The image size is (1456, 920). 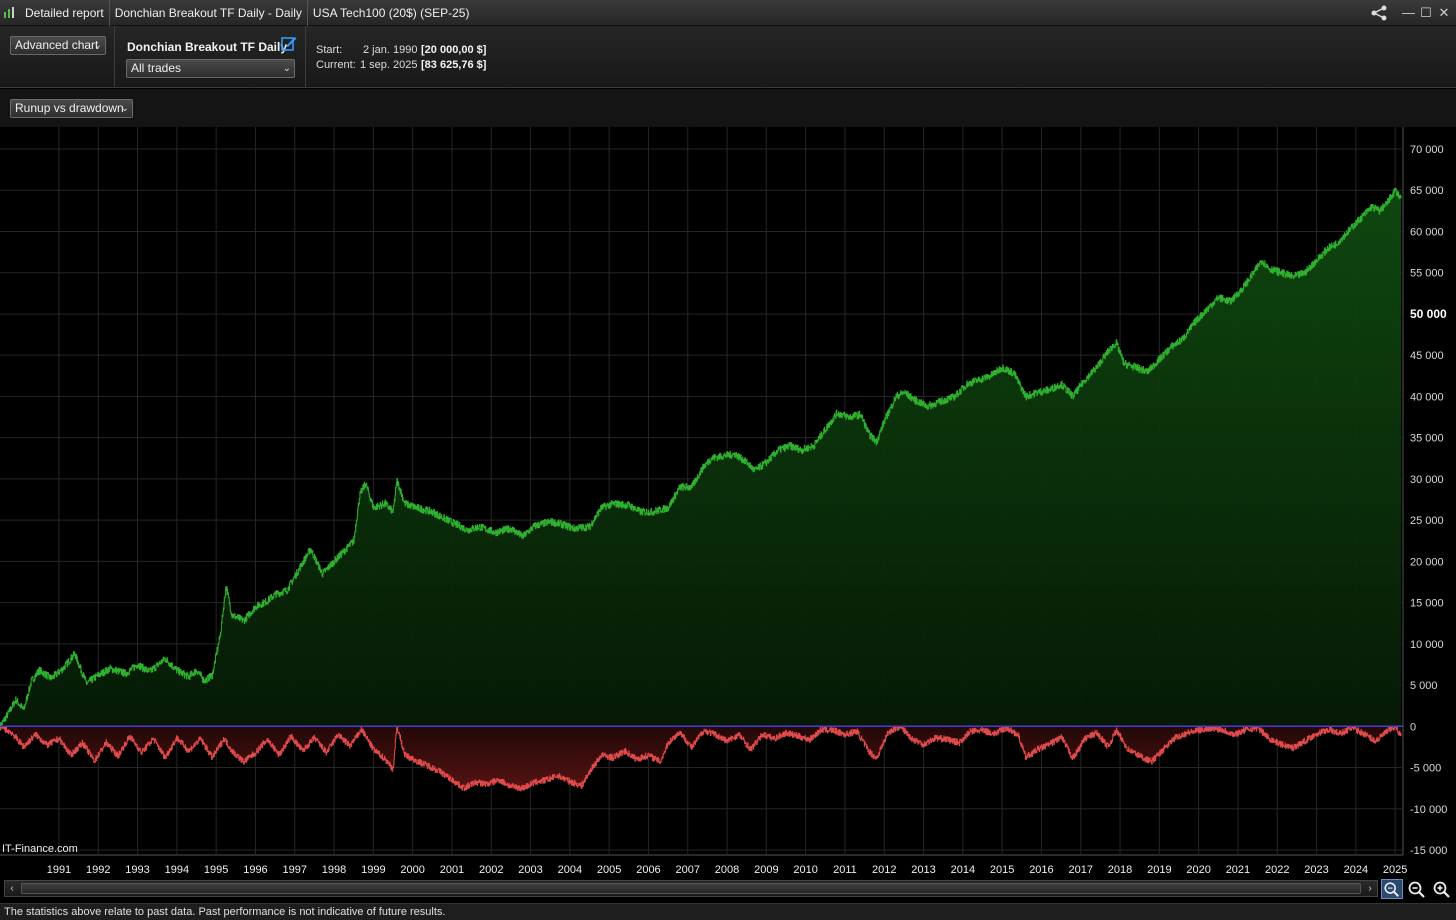 What do you see at coordinates (255, 870) in the screenshot?
I see `x-tick-label: 1996` at bounding box center [255, 870].